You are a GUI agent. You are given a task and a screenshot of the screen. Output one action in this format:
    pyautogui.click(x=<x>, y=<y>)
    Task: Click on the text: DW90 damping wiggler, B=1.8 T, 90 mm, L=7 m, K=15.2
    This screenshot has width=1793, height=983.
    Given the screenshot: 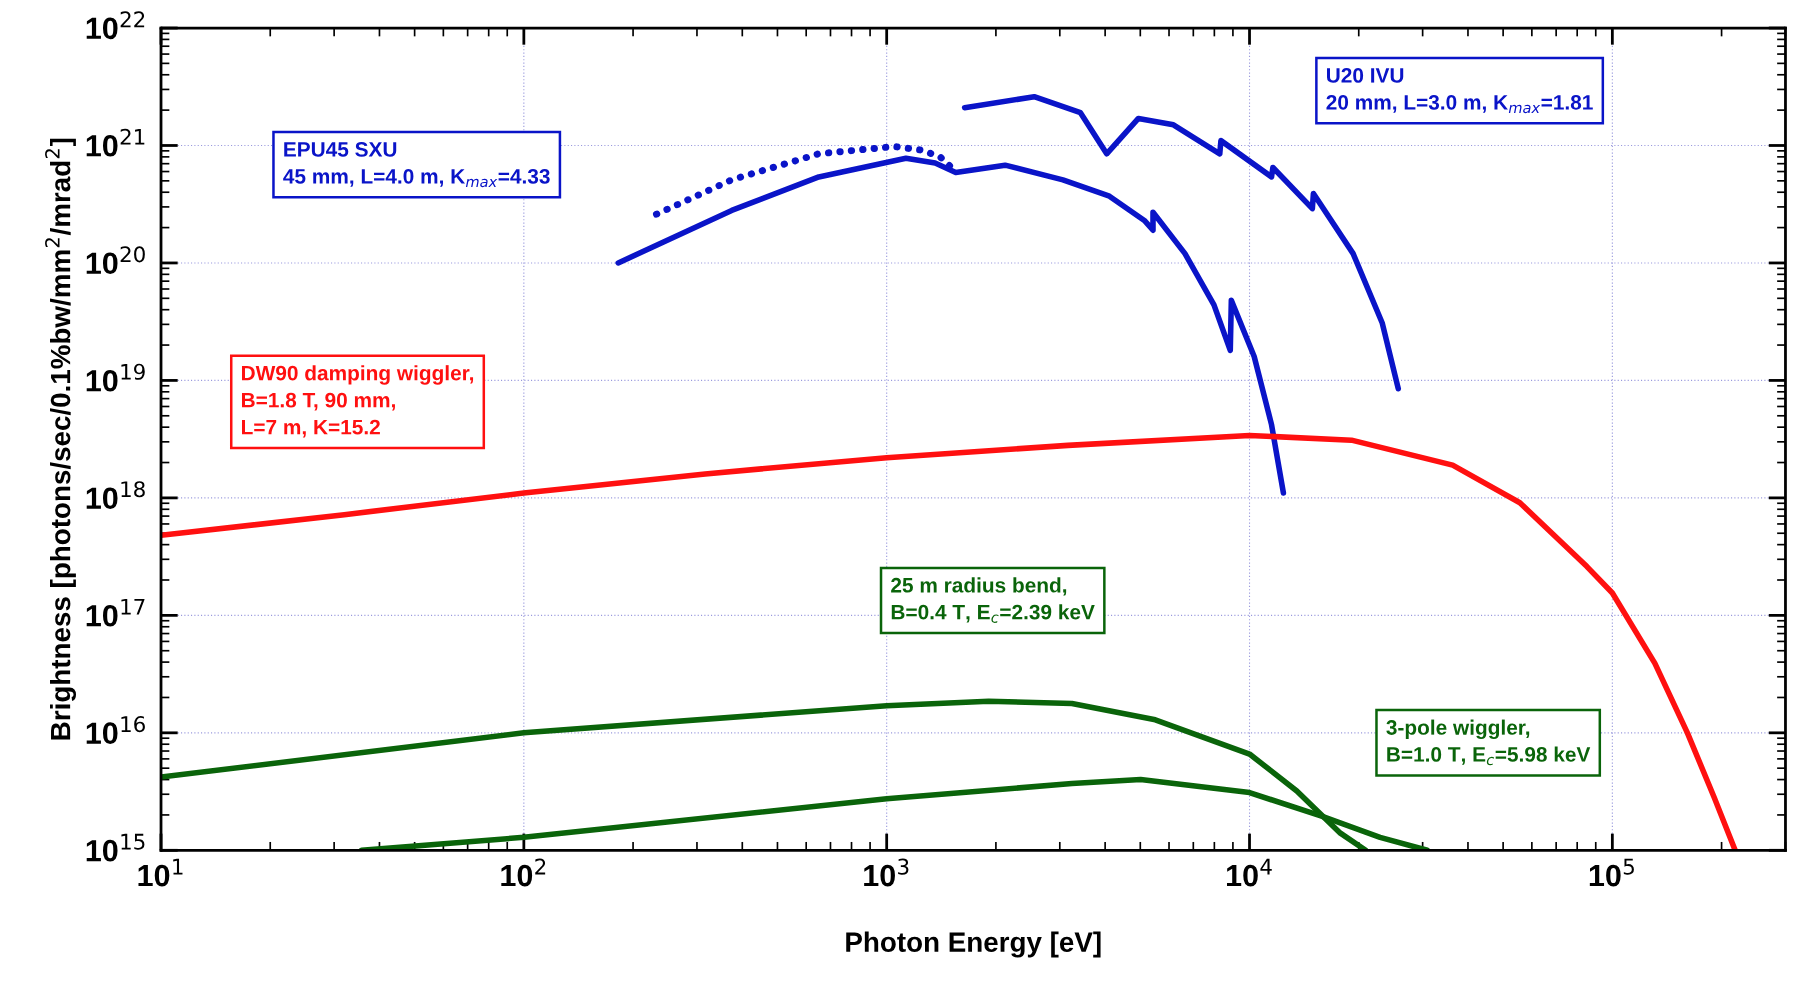 What is the action you would take?
    pyautogui.click(x=358, y=401)
    